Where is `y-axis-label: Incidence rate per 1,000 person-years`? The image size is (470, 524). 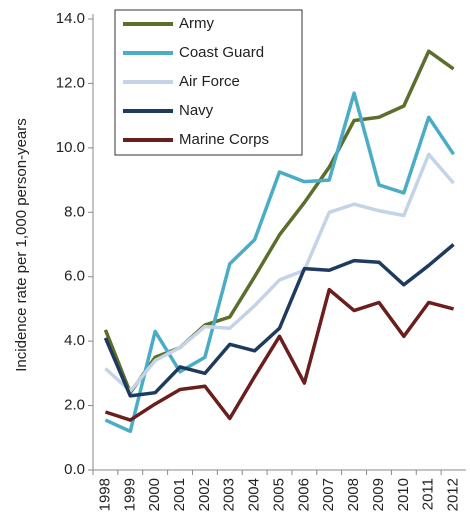
y-axis-label: Incidence rate per 1,000 person-years is located at coordinates (21, 244).